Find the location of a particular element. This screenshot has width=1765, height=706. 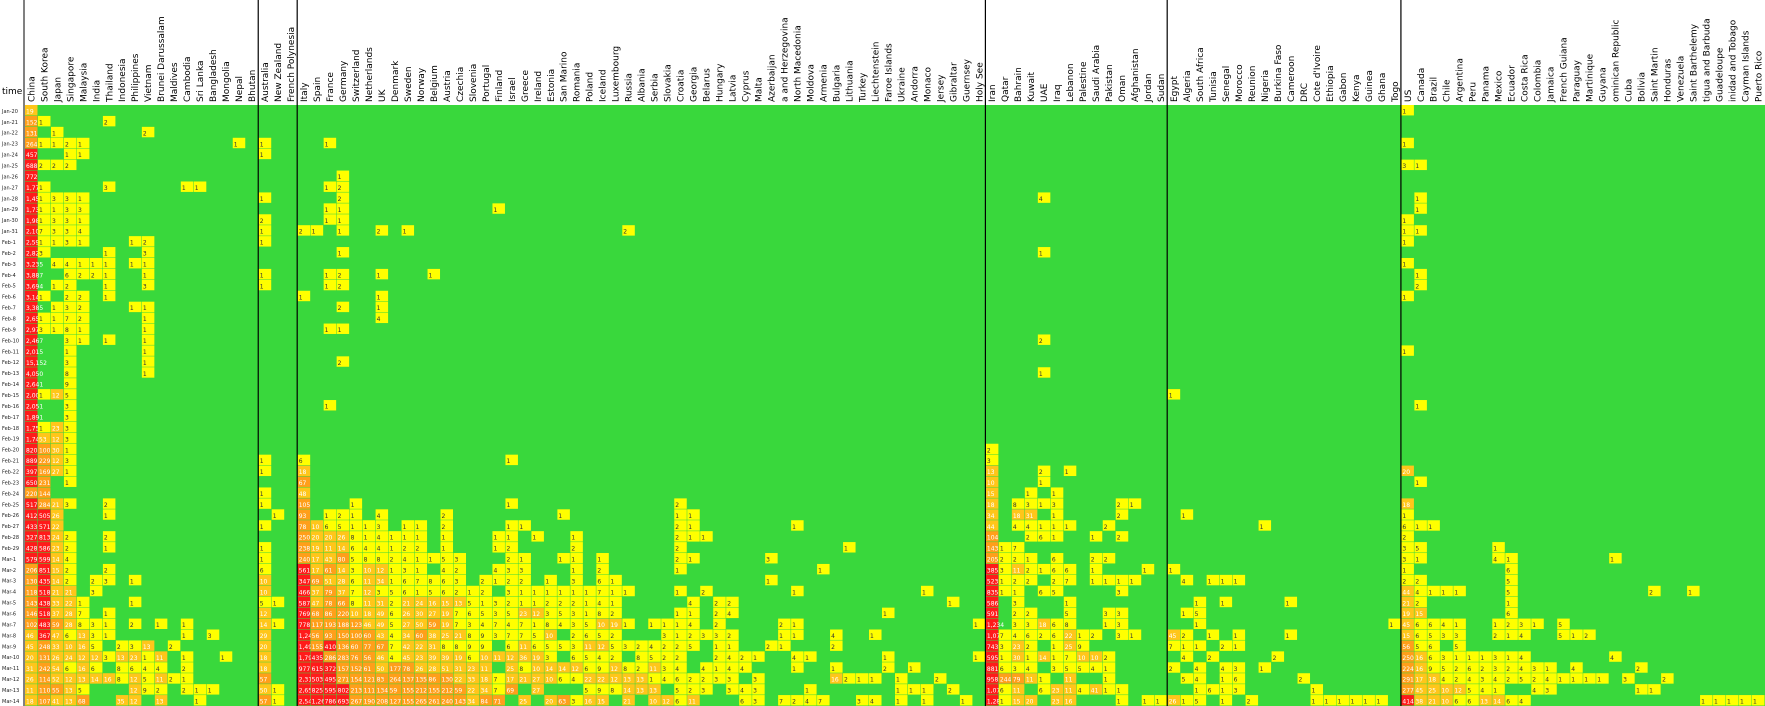

heatmap-cell-value: 131 is located at coordinates (45, 658).